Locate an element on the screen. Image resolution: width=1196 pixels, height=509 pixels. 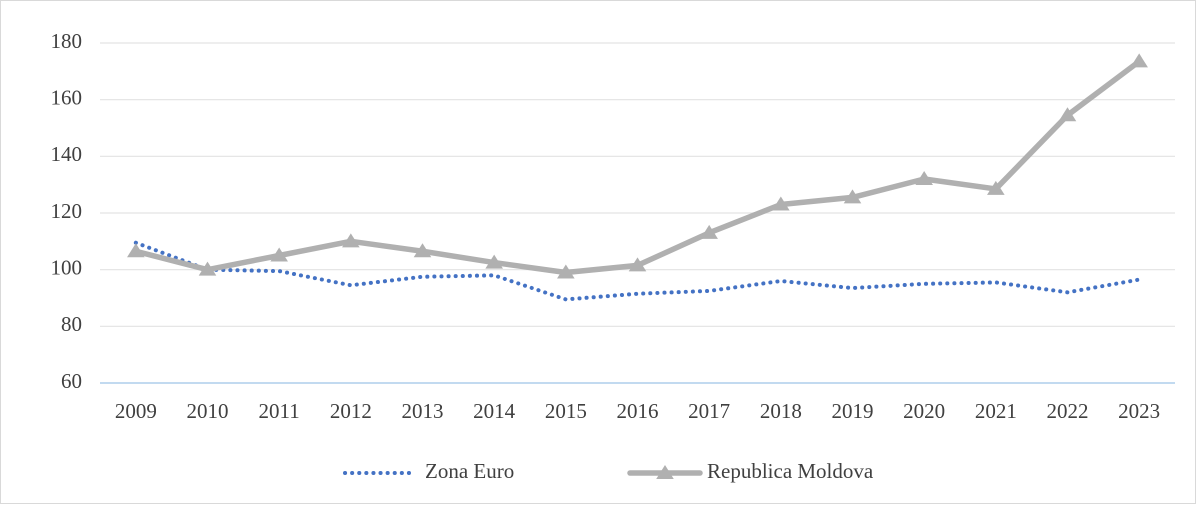
y-tick-label: 120 is located at coordinates (67, 211).